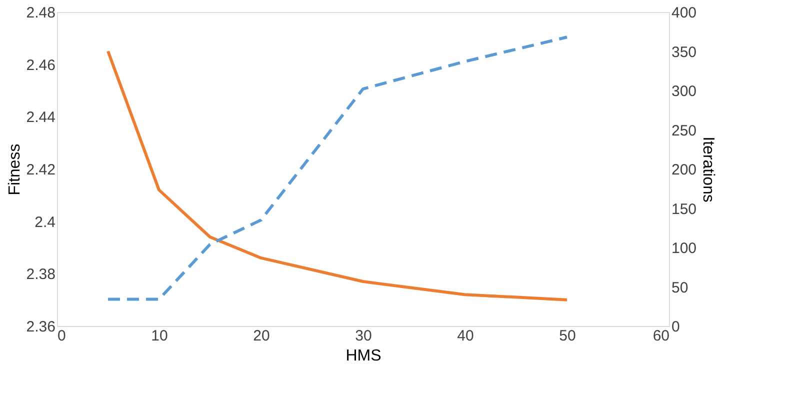 This screenshot has height=408, width=788. What do you see at coordinates (364, 356) in the screenshot?
I see `x-axis-title: HMS` at bounding box center [364, 356].